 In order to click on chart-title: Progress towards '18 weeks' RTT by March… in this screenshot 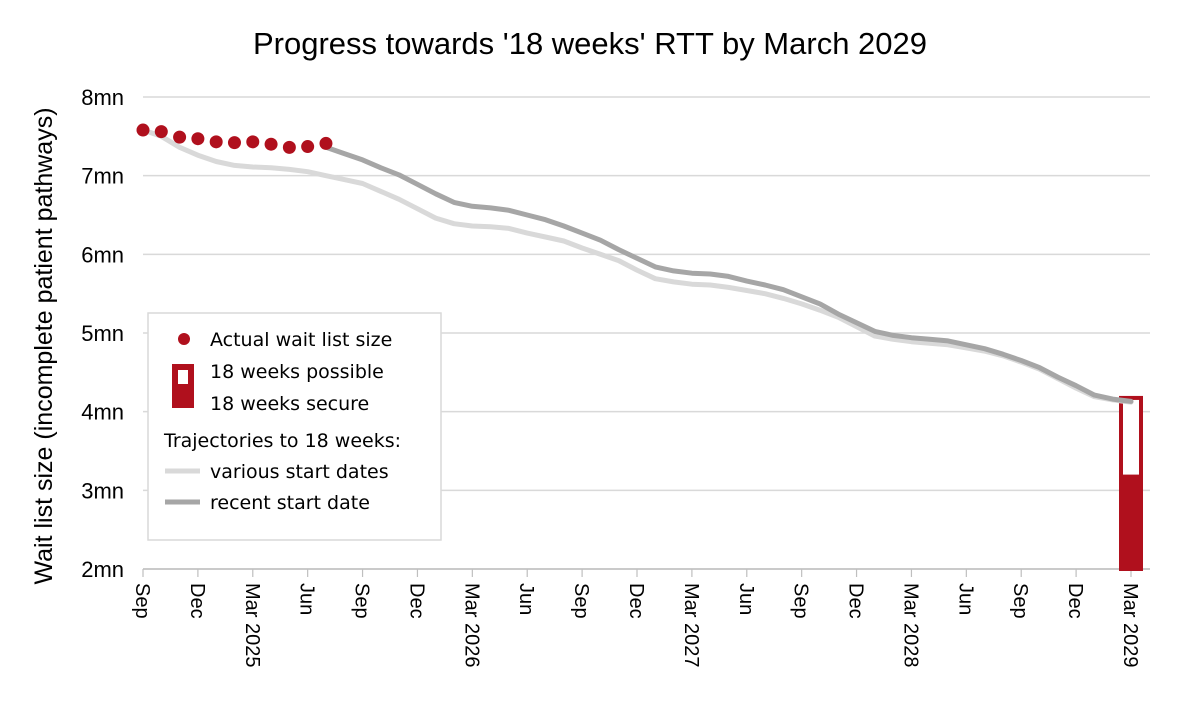, I will do `click(590, 43)`.